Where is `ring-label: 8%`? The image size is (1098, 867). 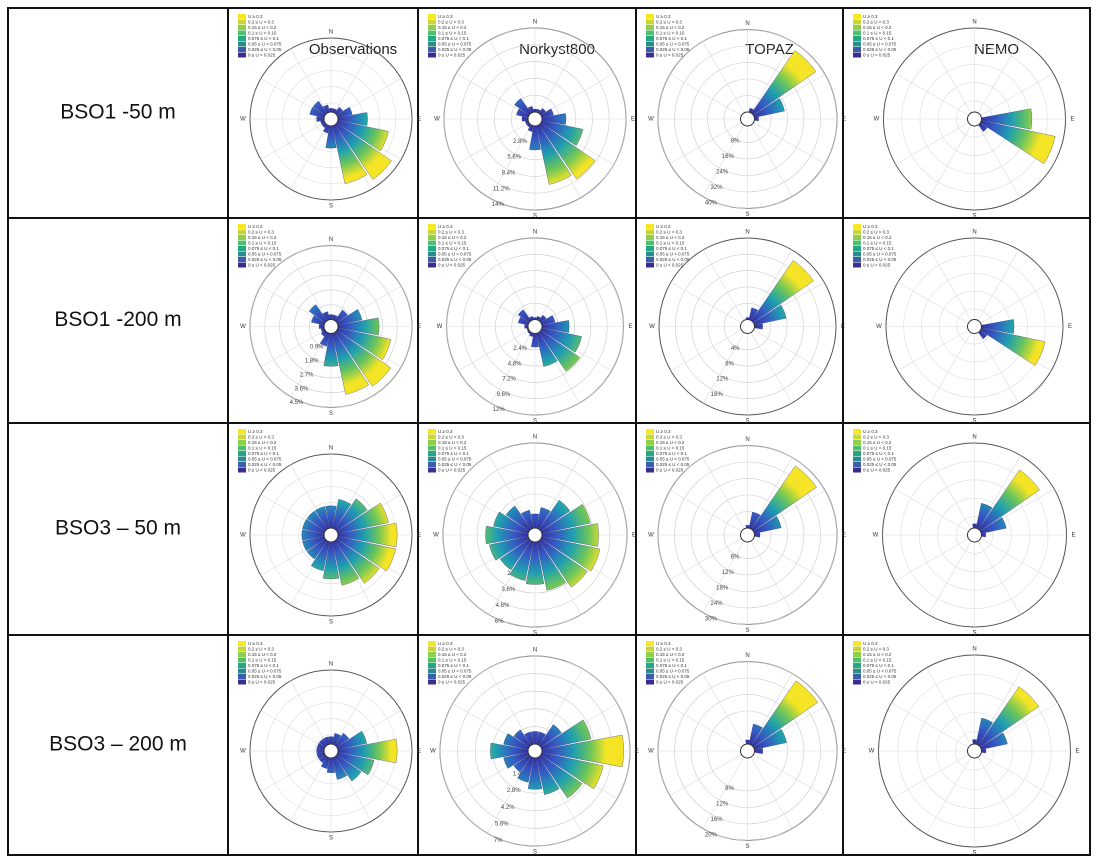 ring-label: 8% is located at coordinates (729, 789).